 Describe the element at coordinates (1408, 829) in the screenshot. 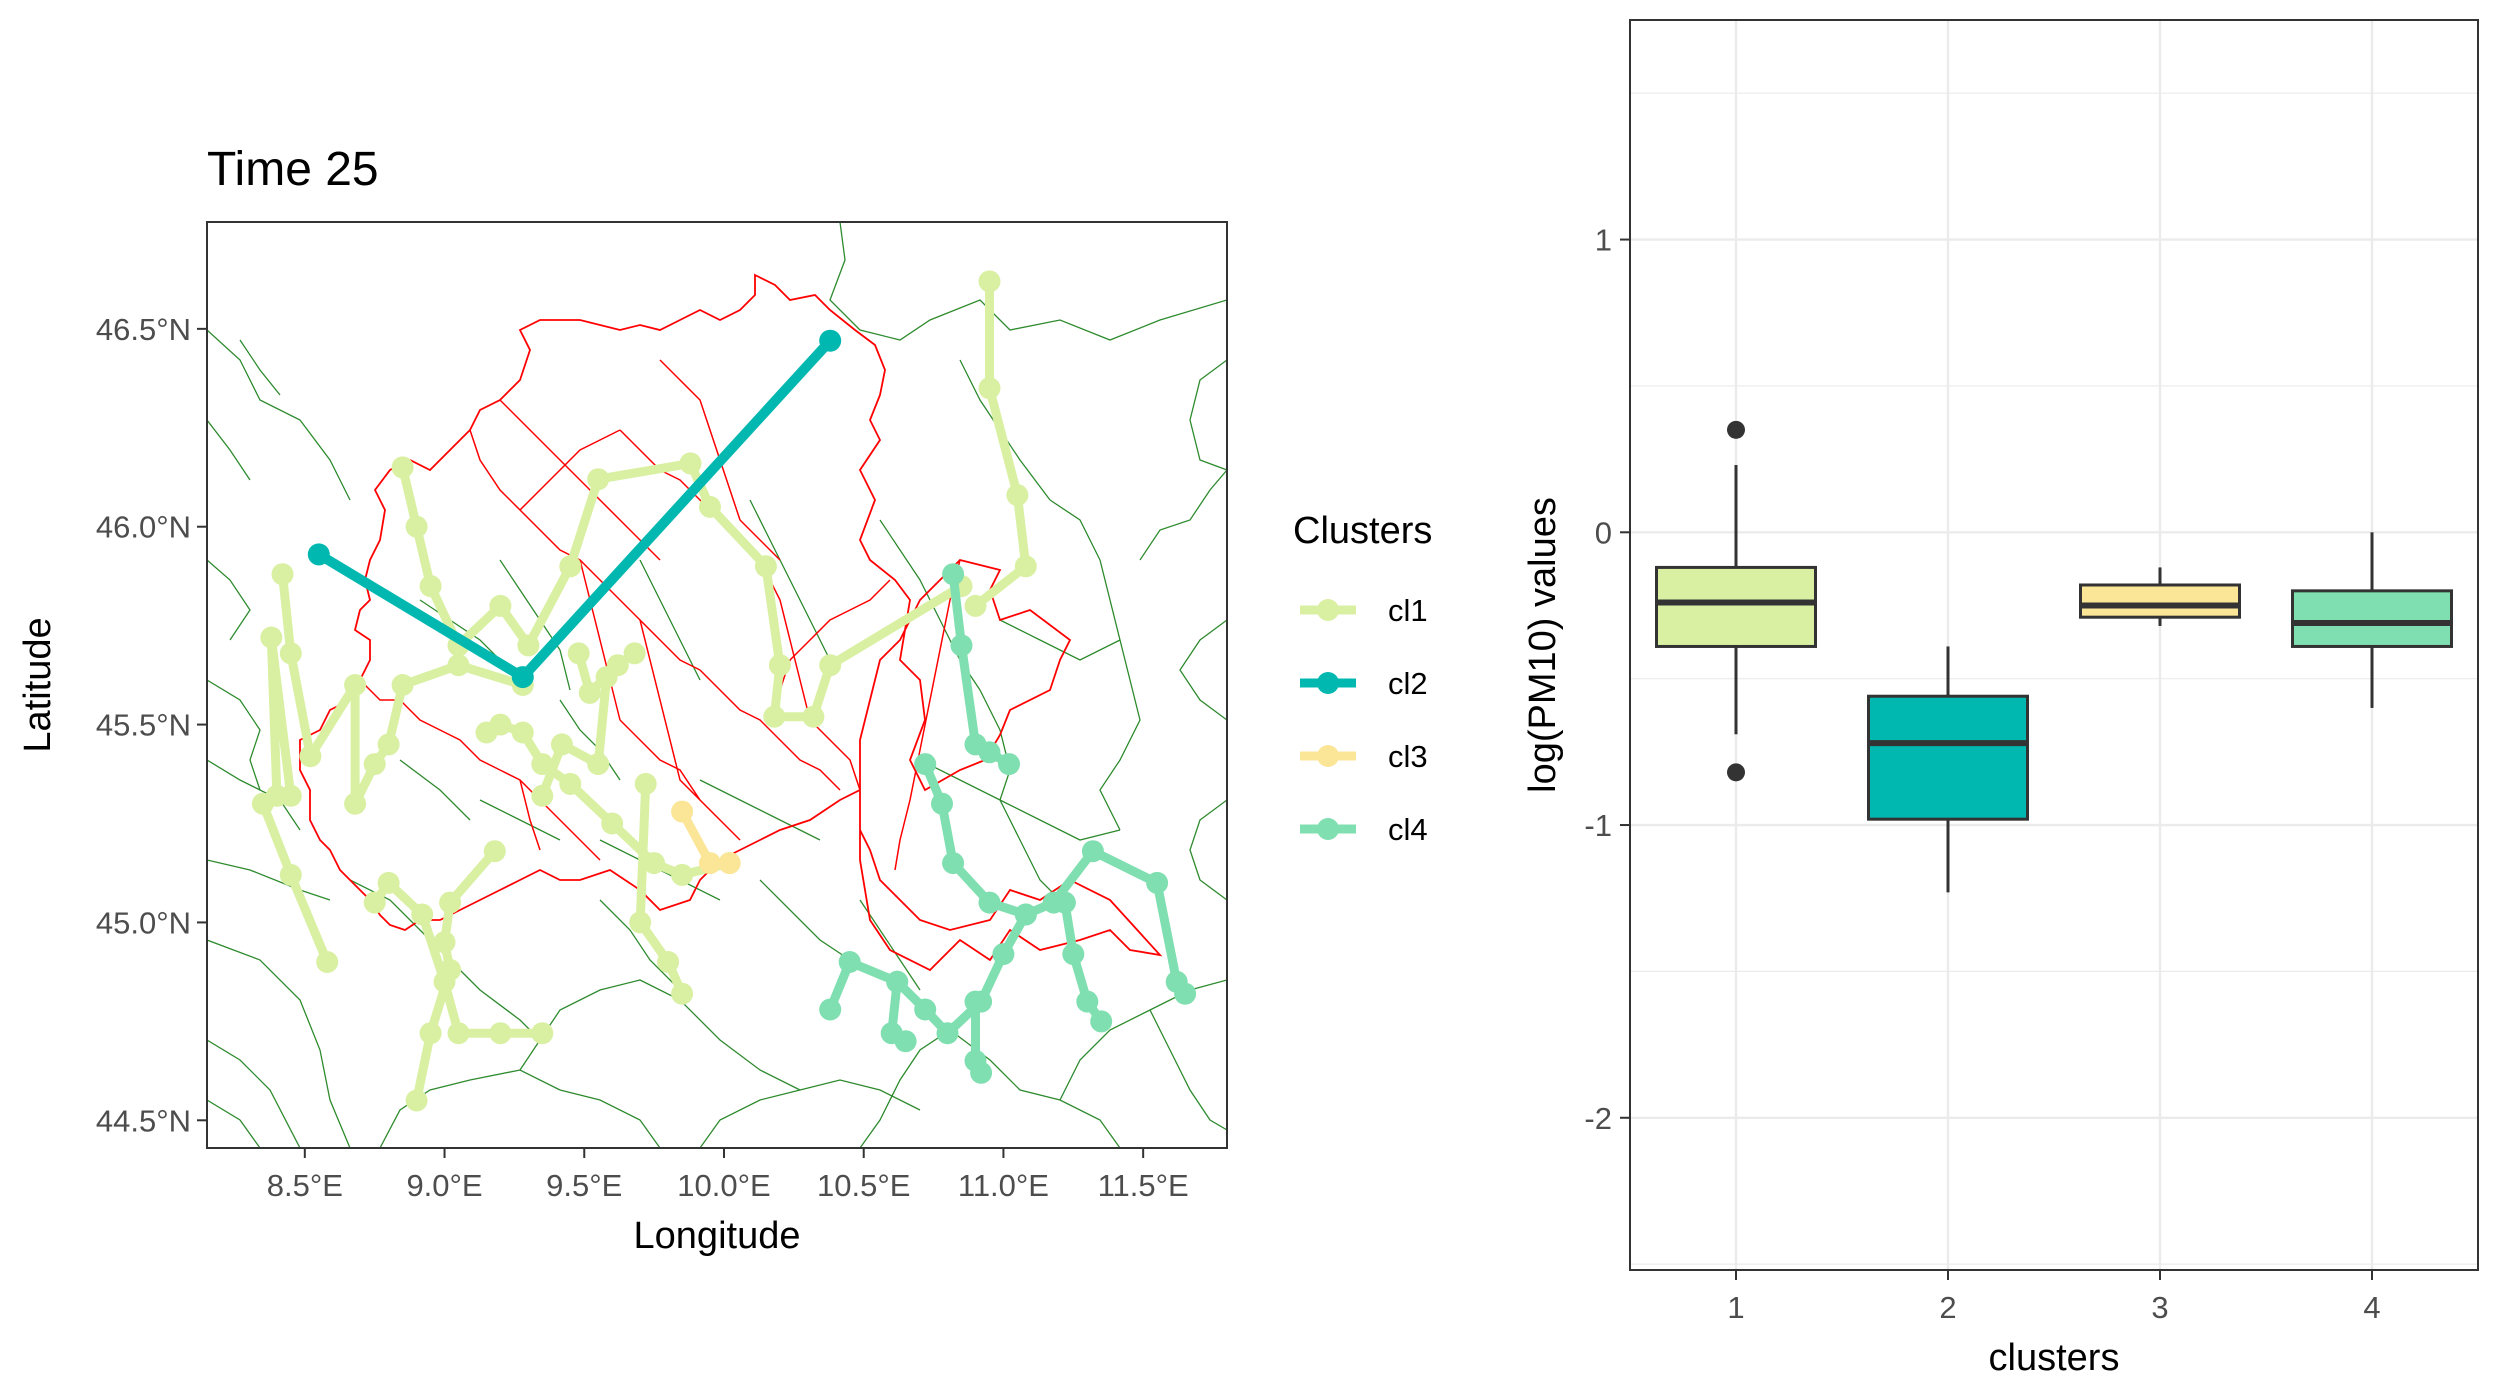

I see `legend-label: cl4` at that location.